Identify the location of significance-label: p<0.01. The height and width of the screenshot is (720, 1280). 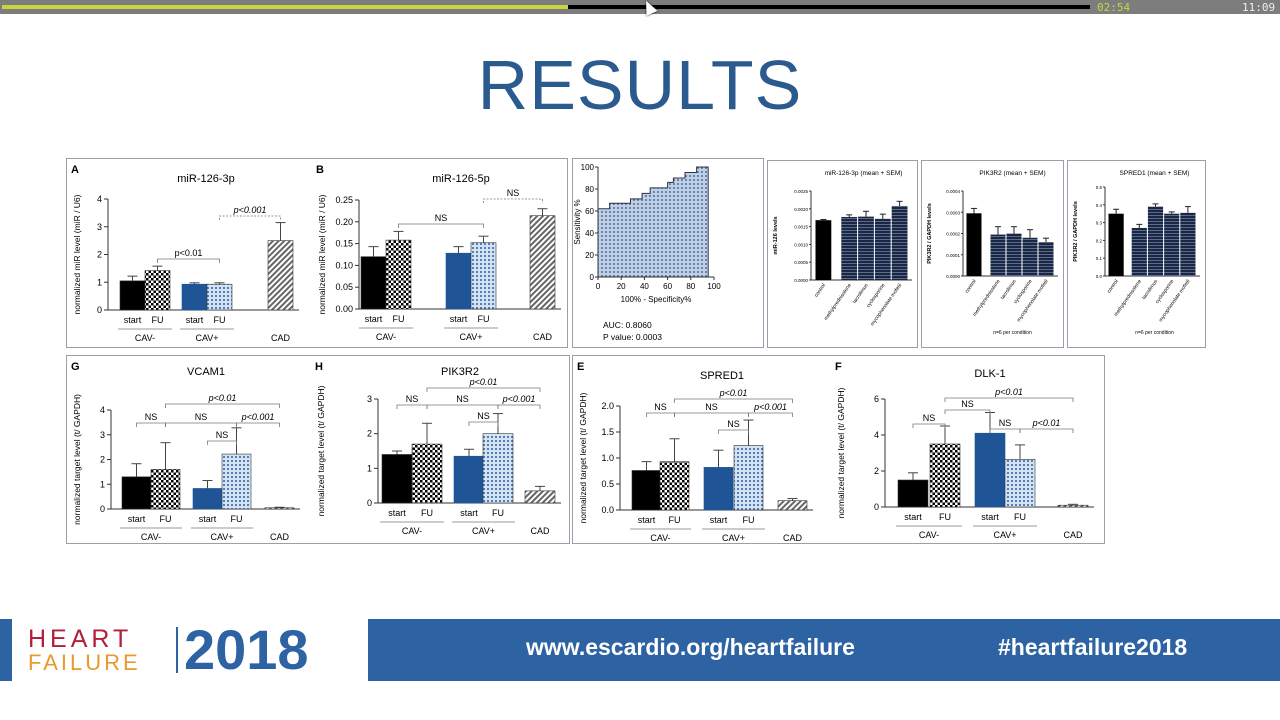
(1046, 423).